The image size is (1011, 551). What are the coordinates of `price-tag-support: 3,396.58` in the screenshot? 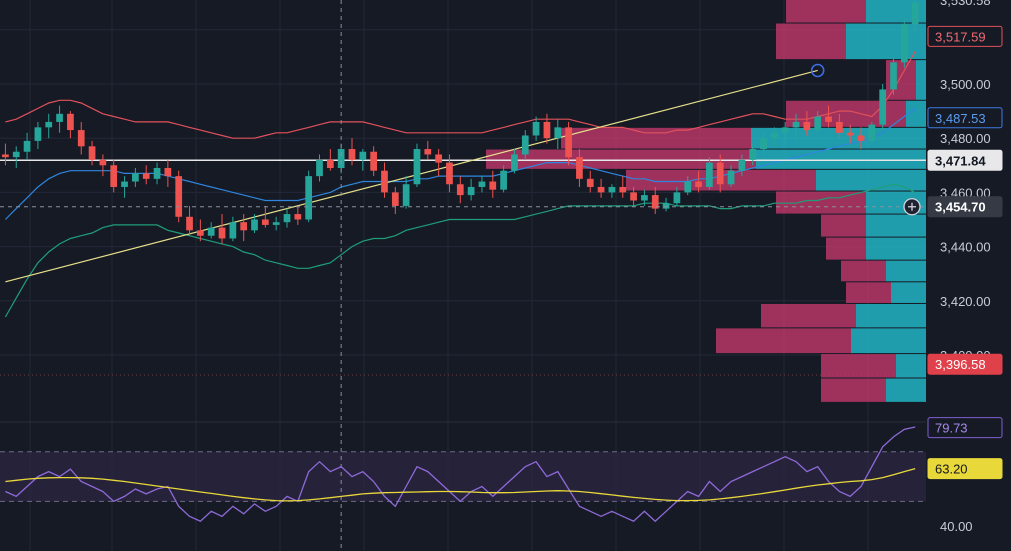 It's located at (965, 364).